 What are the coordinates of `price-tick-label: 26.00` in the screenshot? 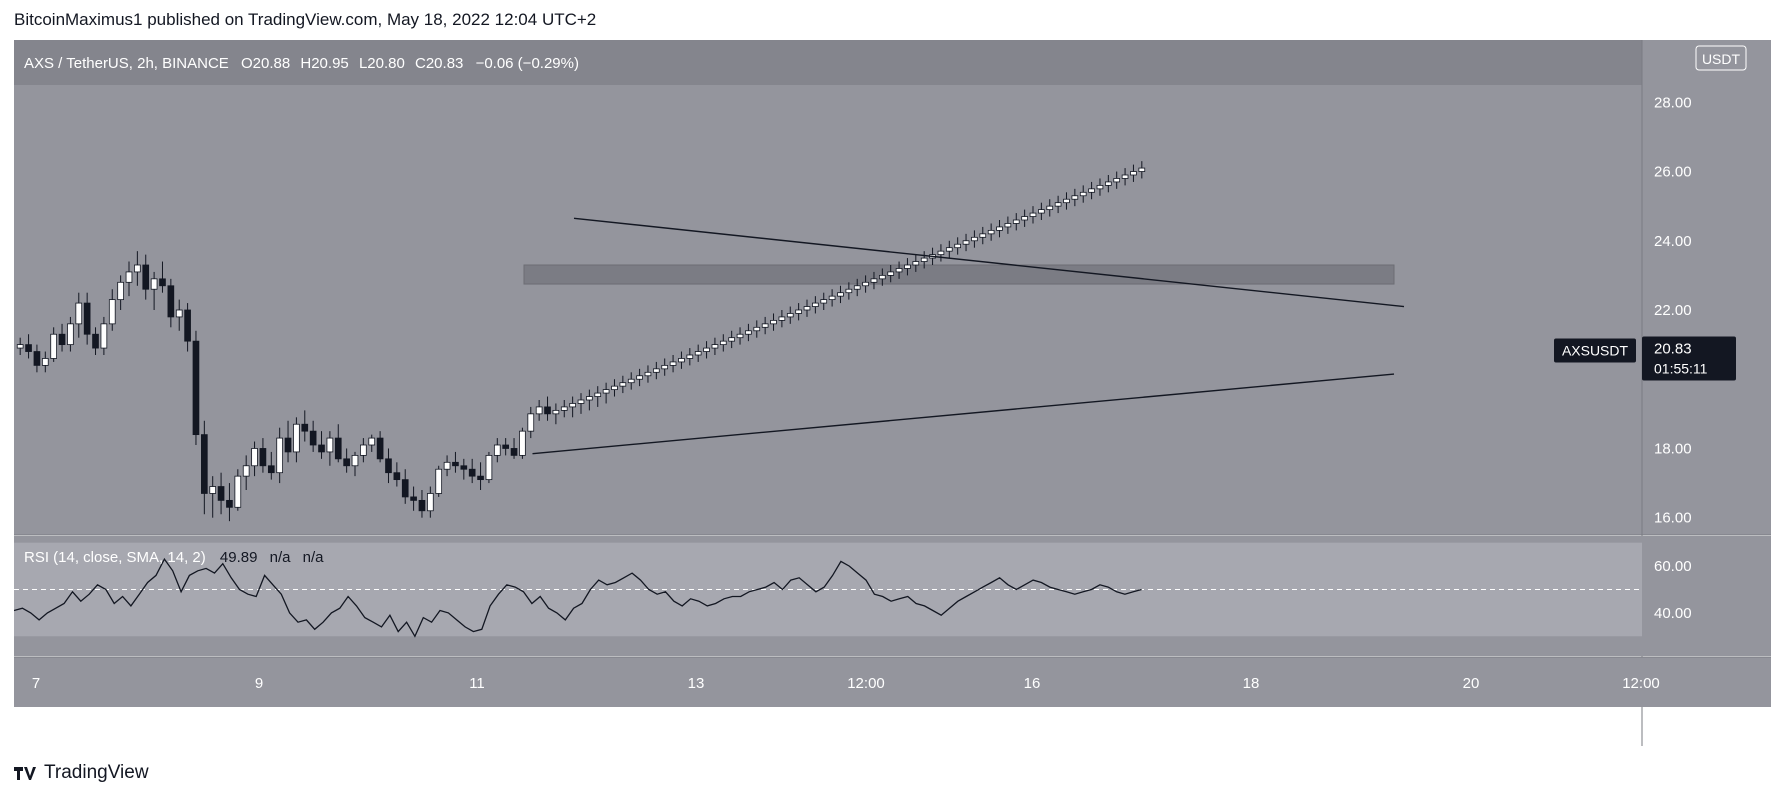 It's located at (1673, 172).